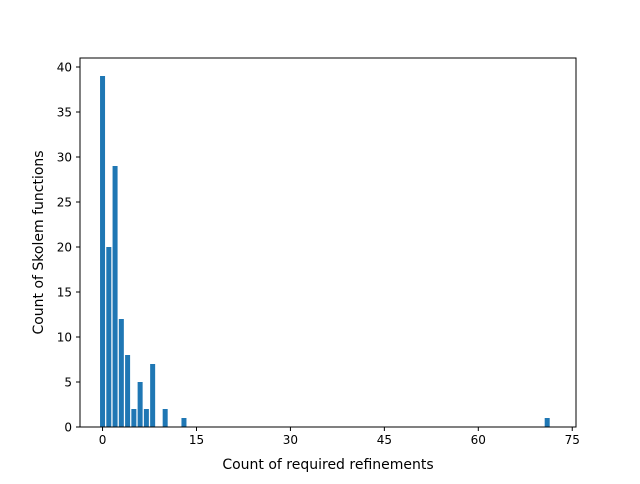 The width and height of the screenshot is (640, 484). What do you see at coordinates (327, 465) in the screenshot?
I see `x-axis-label: Count of required refinements` at bounding box center [327, 465].